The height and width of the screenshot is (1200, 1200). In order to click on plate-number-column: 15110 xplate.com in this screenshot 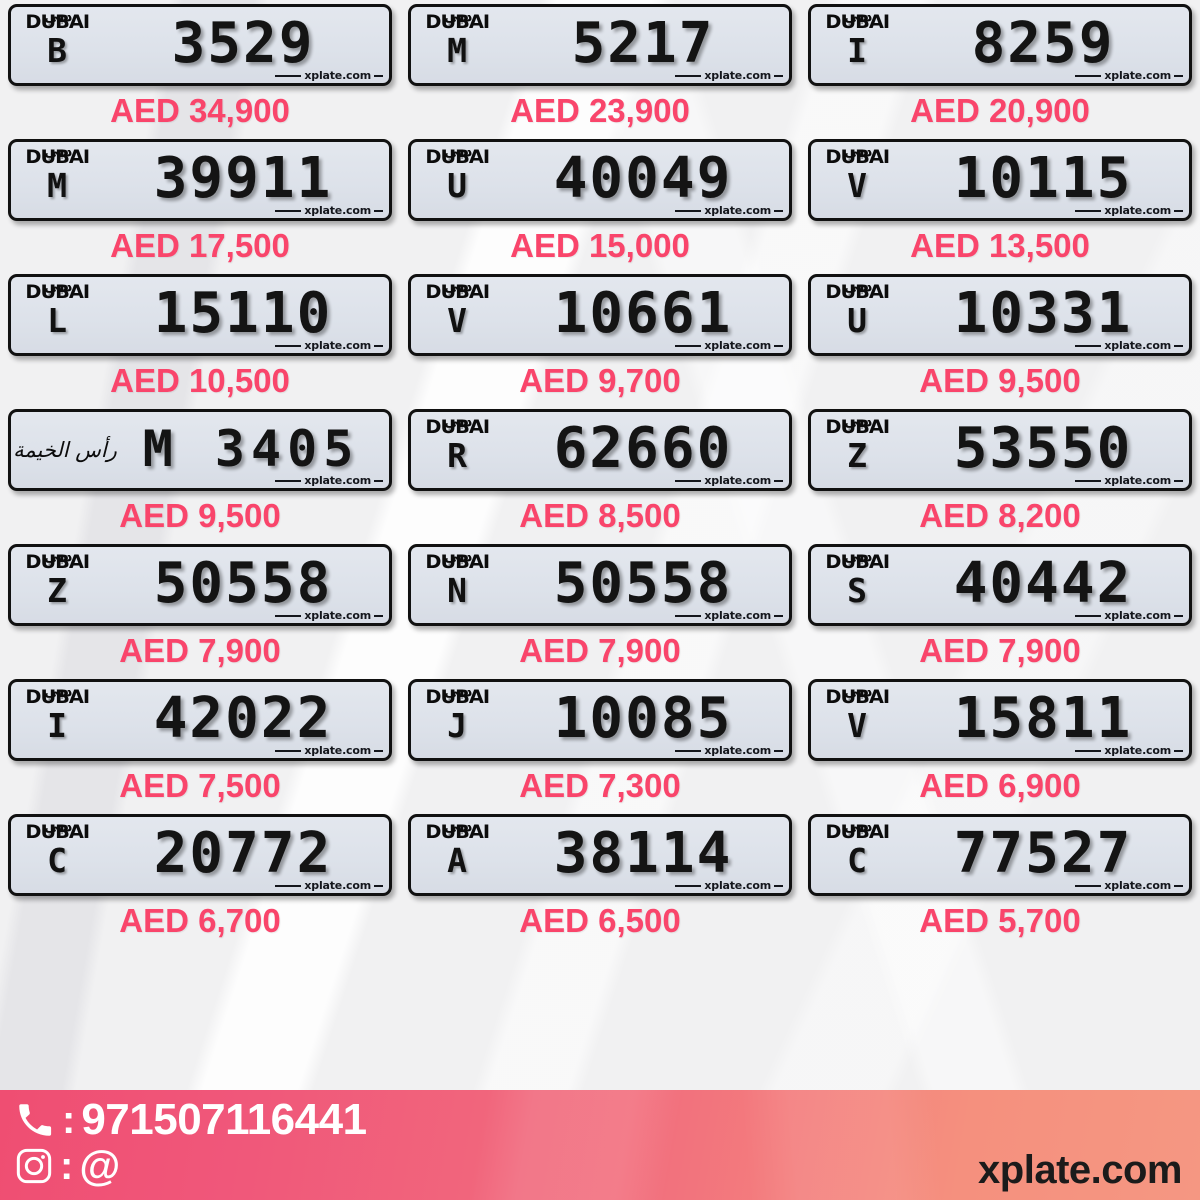, I will do `click(246, 315)`.